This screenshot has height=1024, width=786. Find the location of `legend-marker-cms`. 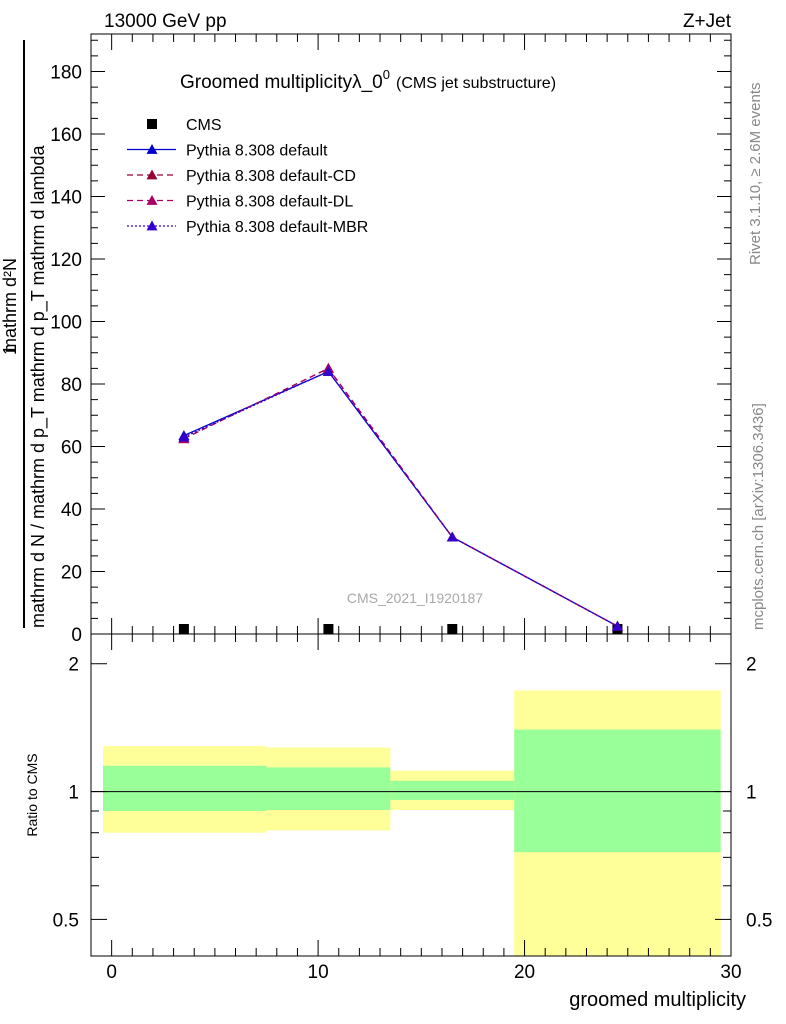

legend-marker-cms is located at coordinates (152, 124).